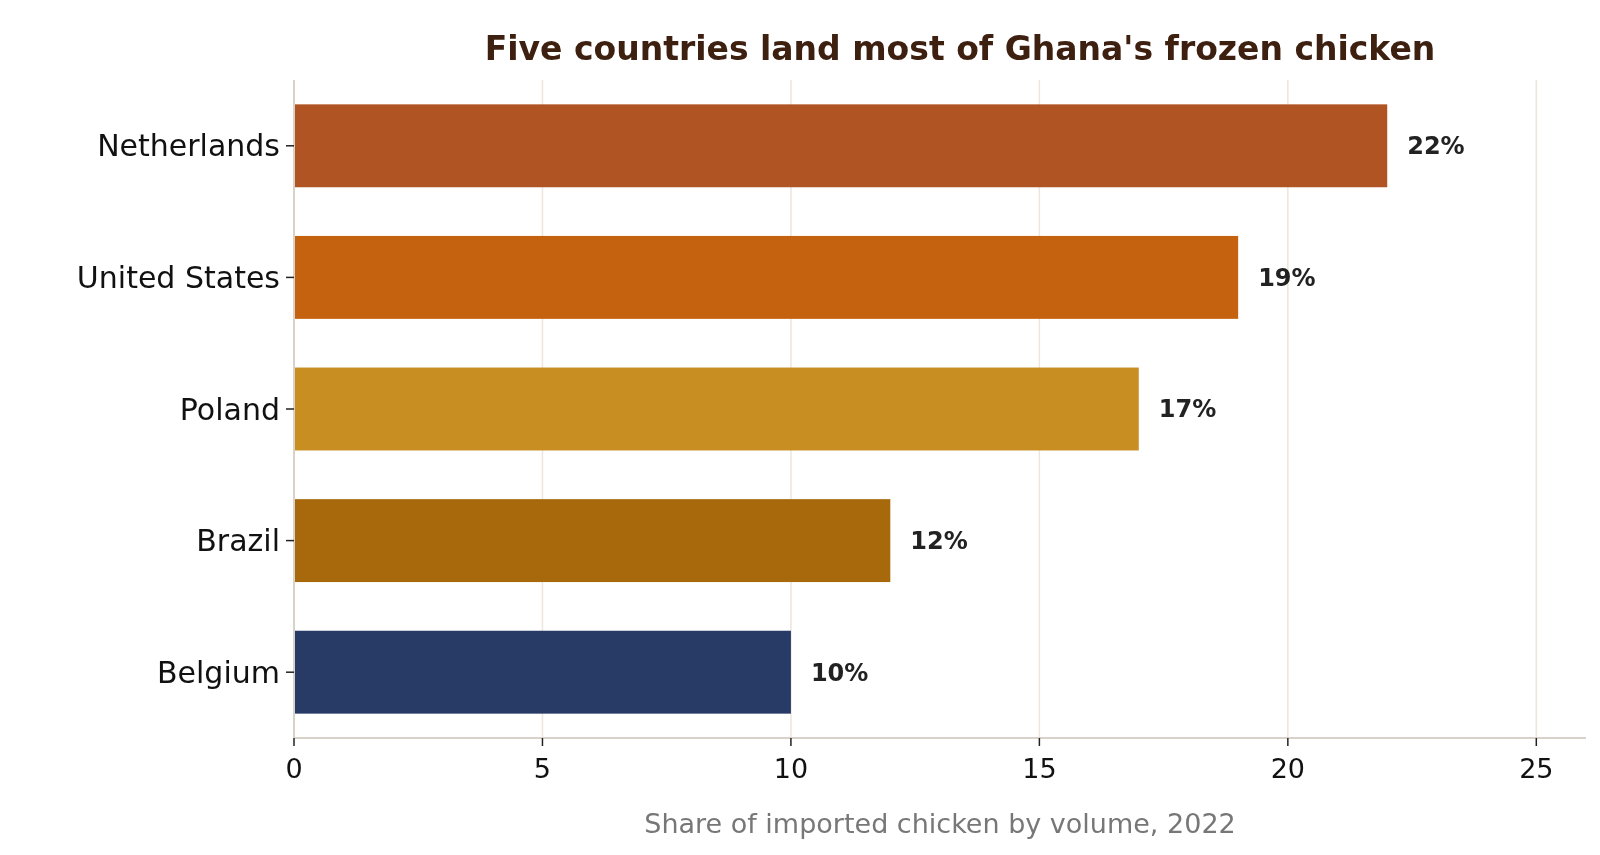  Describe the element at coordinates (1288, 768) in the screenshot. I see `x-tick-label: 20` at that location.